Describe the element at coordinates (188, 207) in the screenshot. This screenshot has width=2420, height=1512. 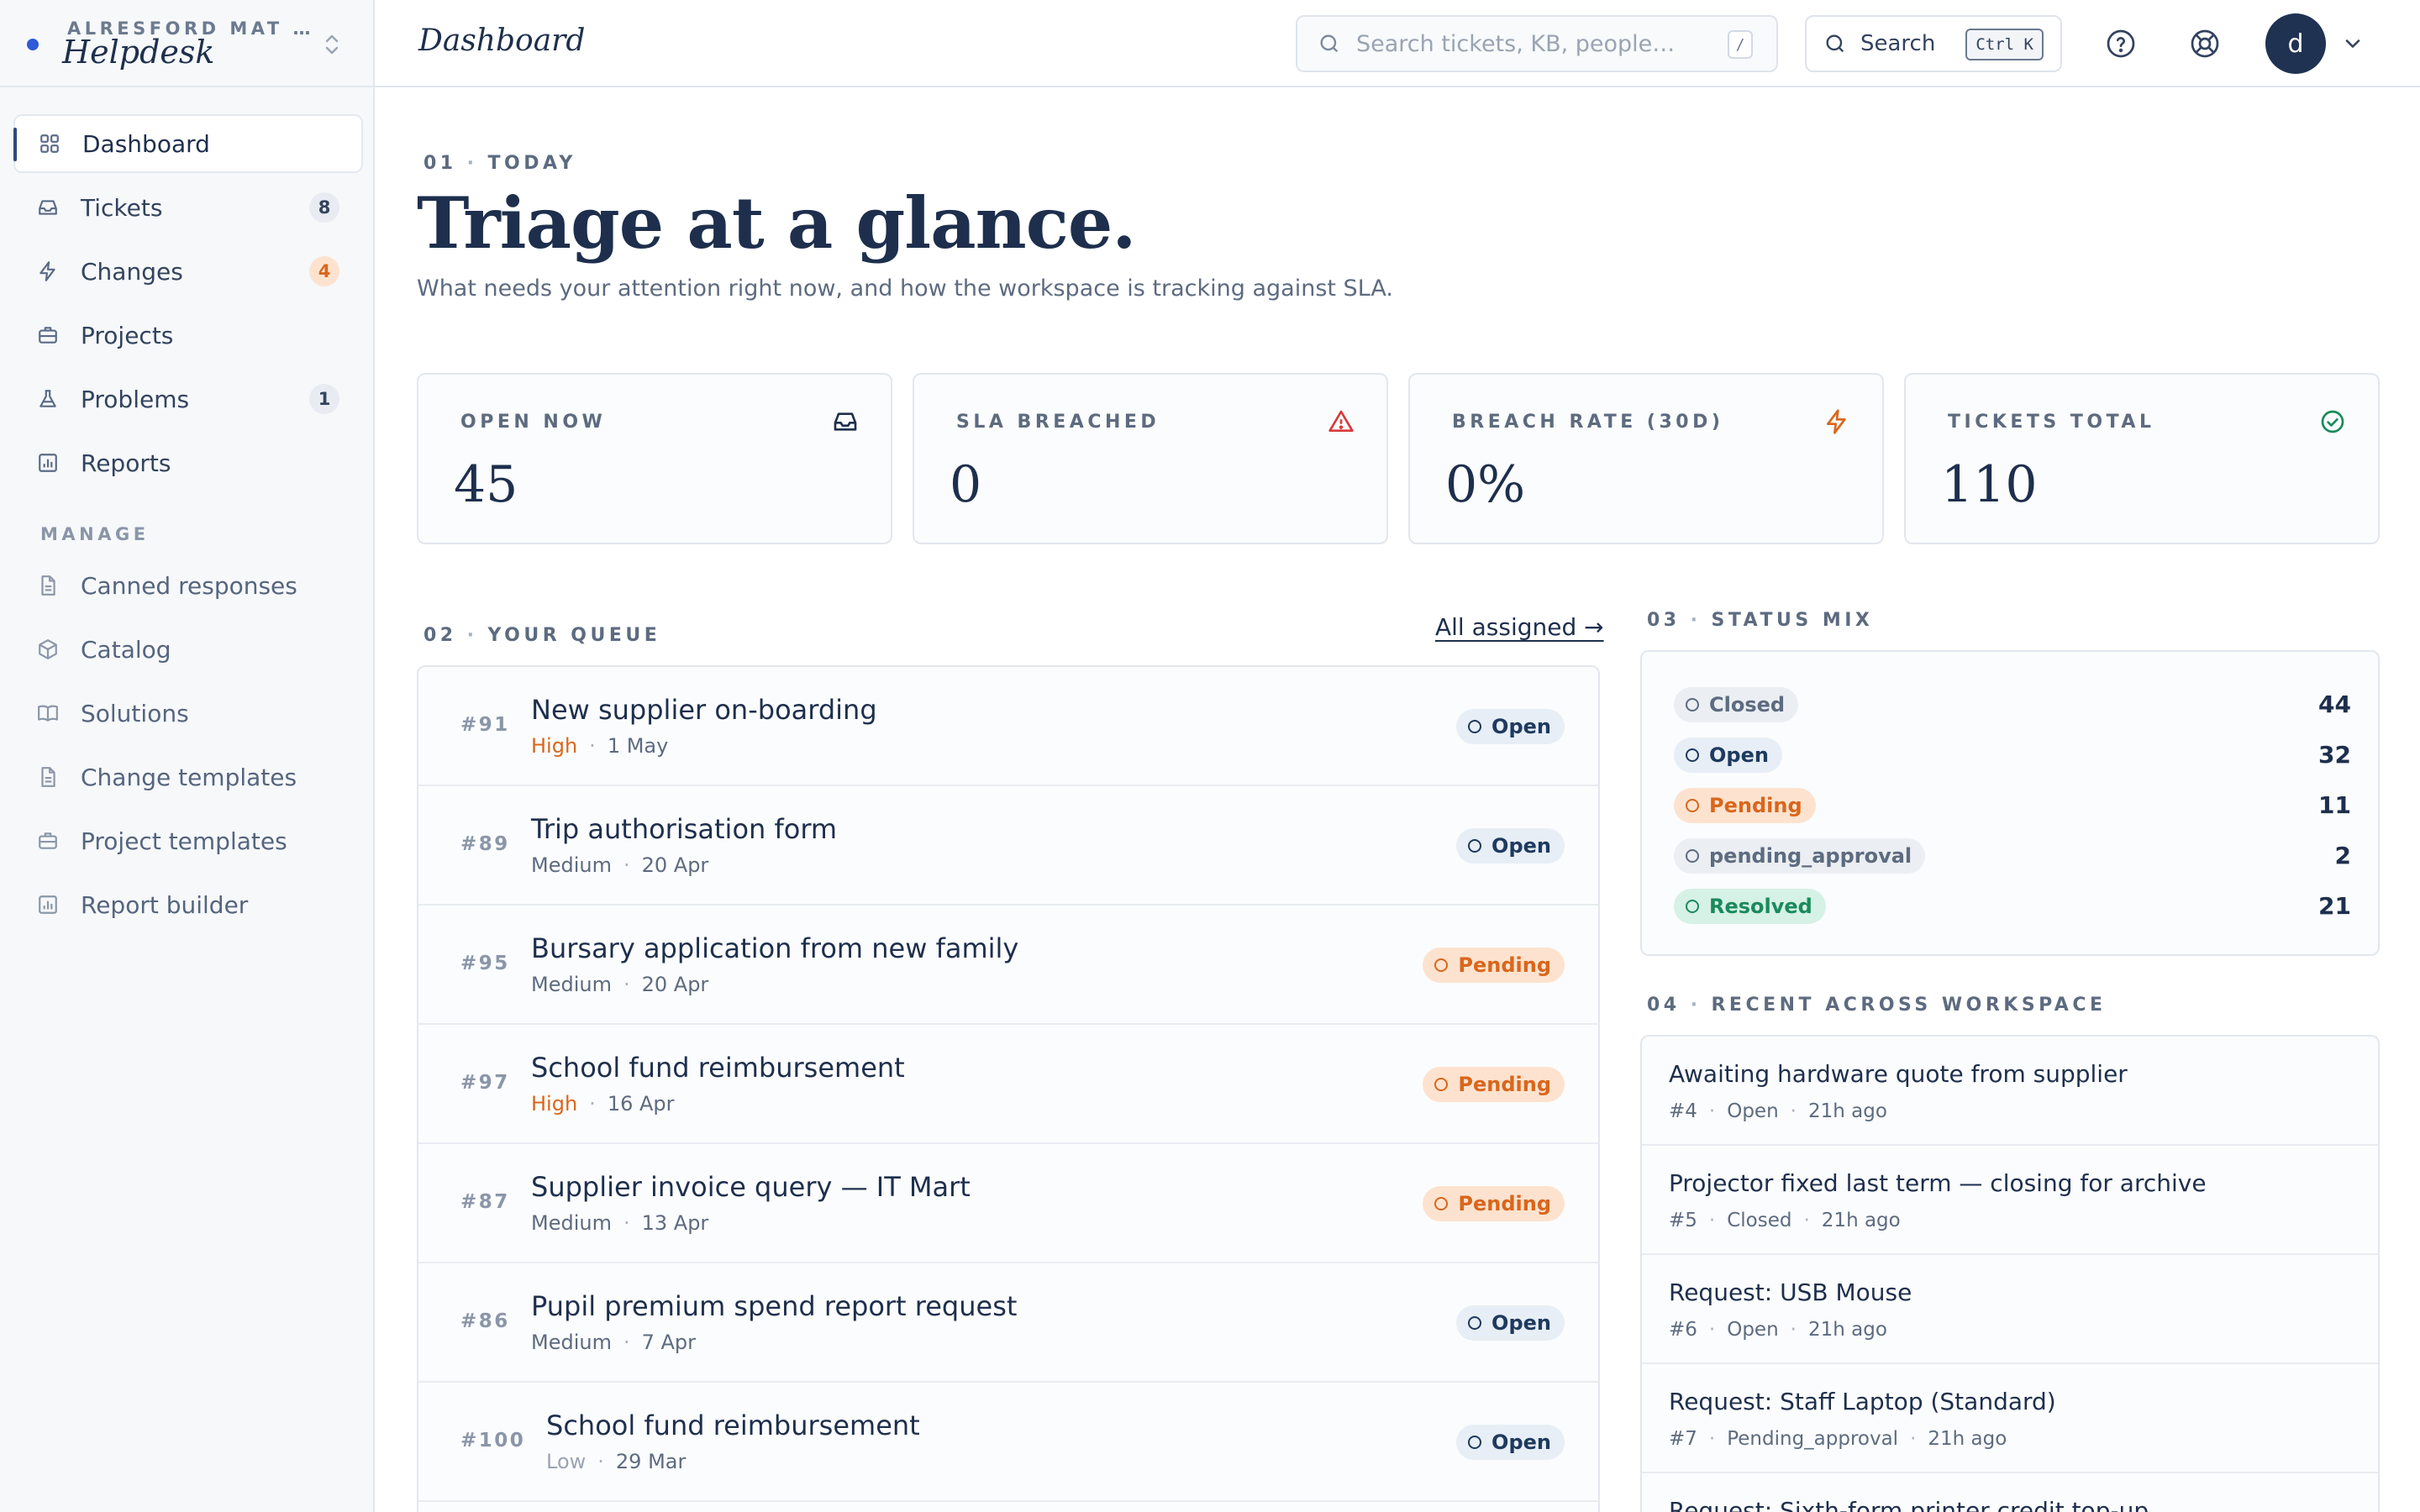
I see `sidebar-item-tickets: Tickets 8` at that location.